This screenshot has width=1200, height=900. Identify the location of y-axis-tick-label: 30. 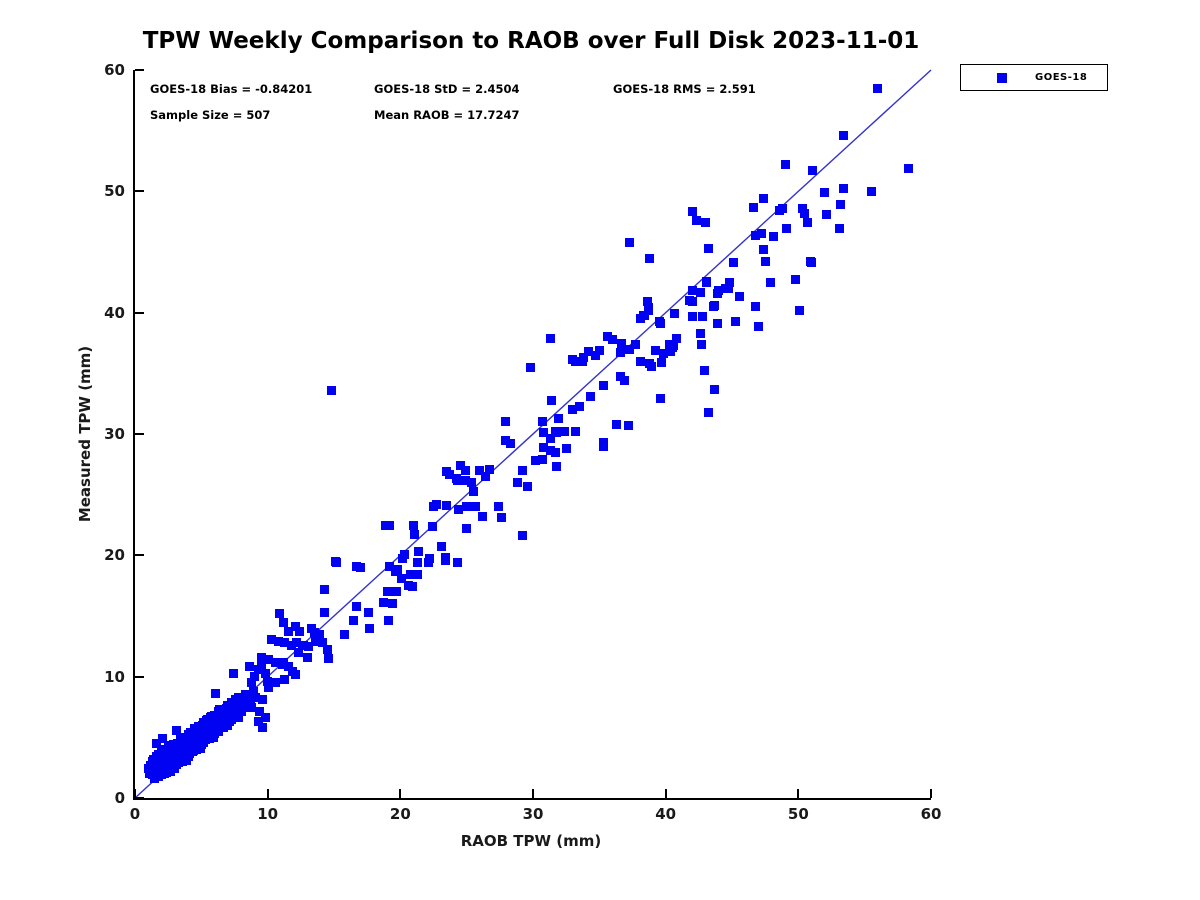
(114, 434).